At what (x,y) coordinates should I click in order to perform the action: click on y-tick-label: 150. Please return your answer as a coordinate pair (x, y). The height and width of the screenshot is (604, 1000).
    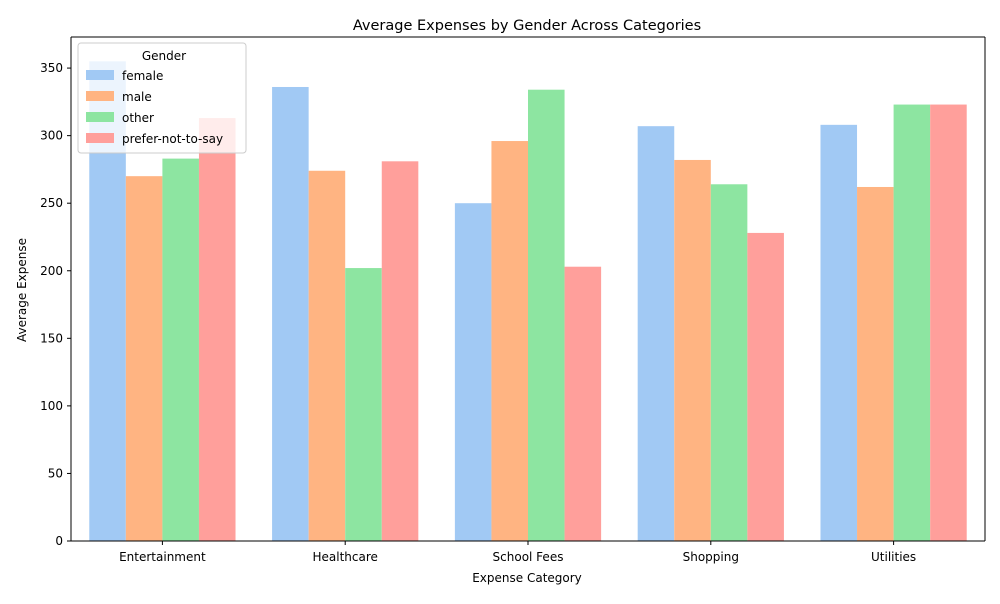
    Looking at the image, I should click on (51, 338).